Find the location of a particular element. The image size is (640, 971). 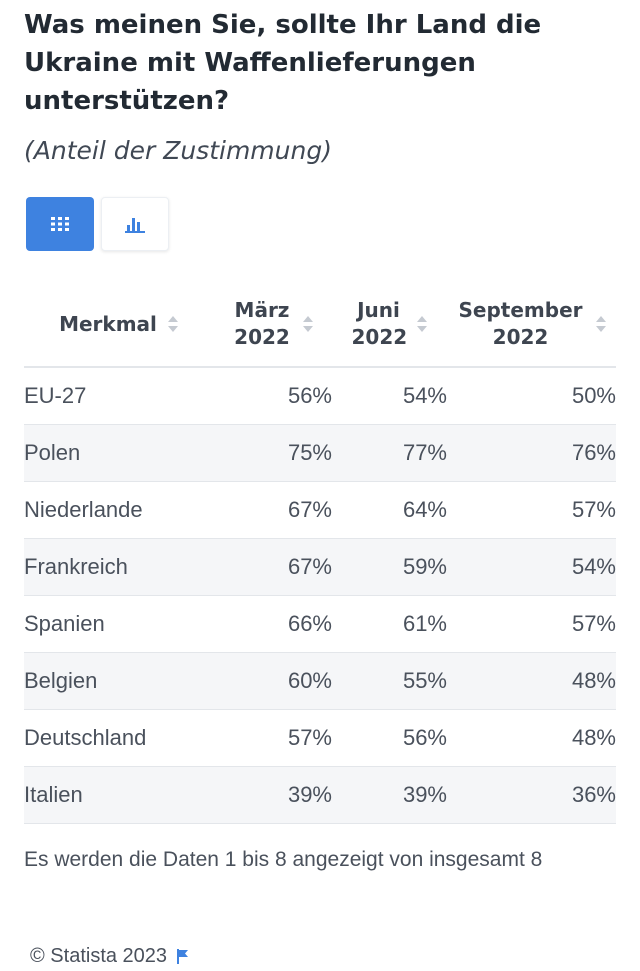

cell-value: 66% is located at coordinates (273, 624).